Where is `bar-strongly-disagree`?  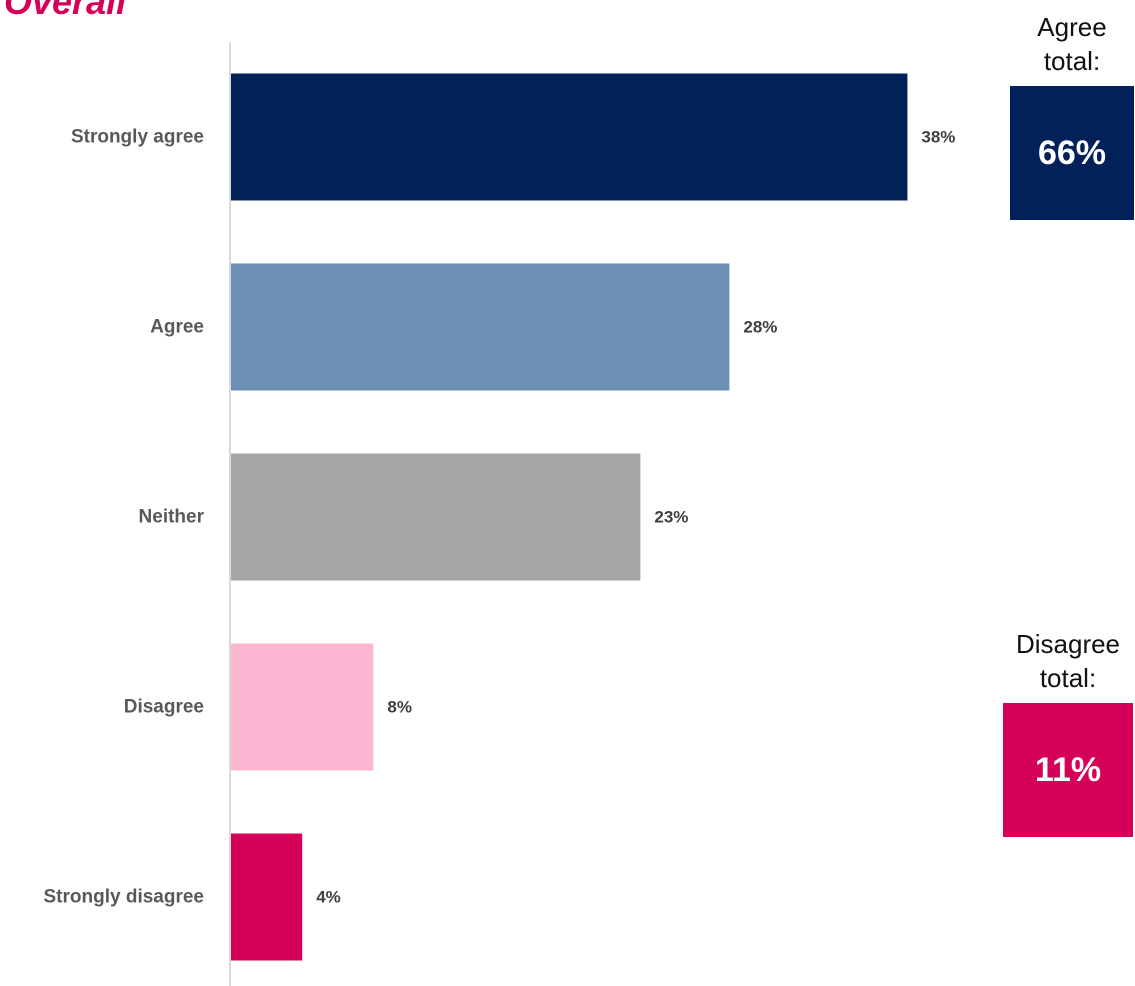 bar-strongly-disagree is located at coordinates (267, 897).